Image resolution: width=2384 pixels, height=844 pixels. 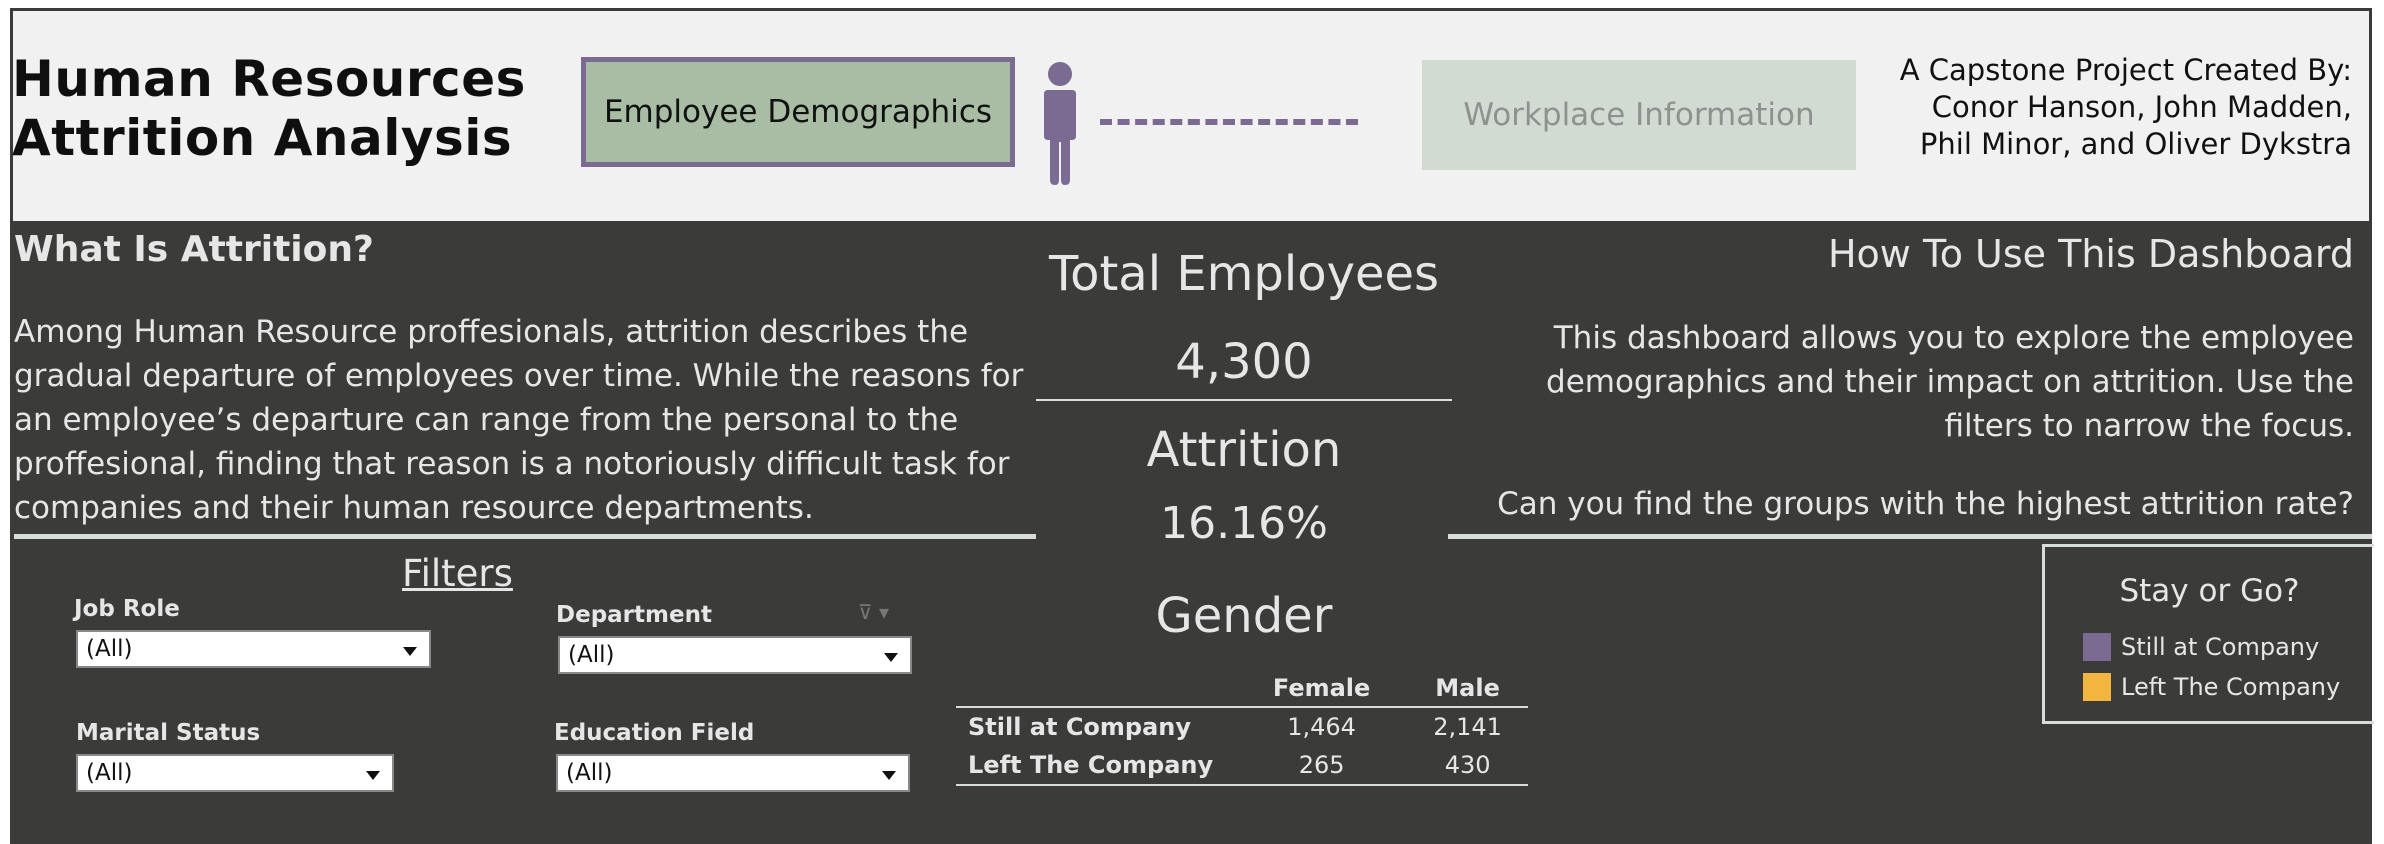 I want to click on cell-female: 1,464, so click(x=1321, y=727).